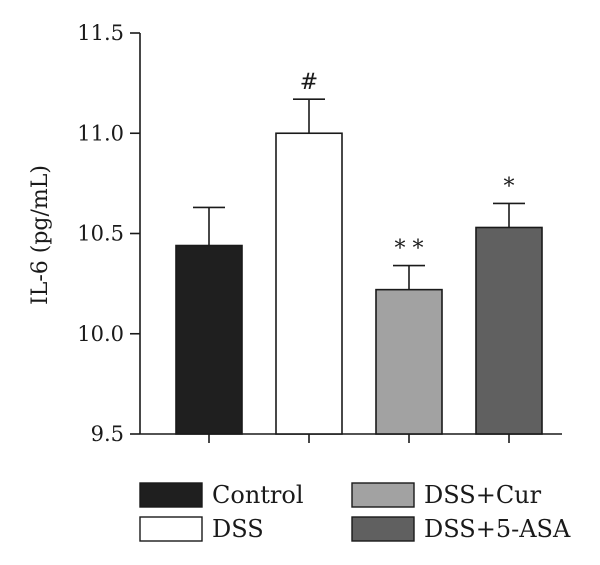 Image resolution: width=600 pixels, height=565 pixels. I want to click on legend-swatch-dss-cur, so click(383, 495).